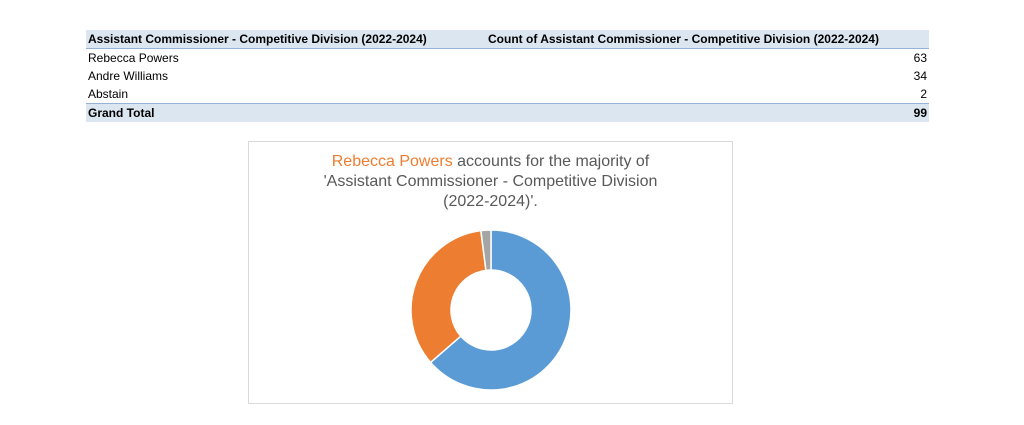 The image size is (1024, 425). Describe the element at coordinates (287, 112) in the screenshot. I see `grand-total-label: Grand Total` at that location.